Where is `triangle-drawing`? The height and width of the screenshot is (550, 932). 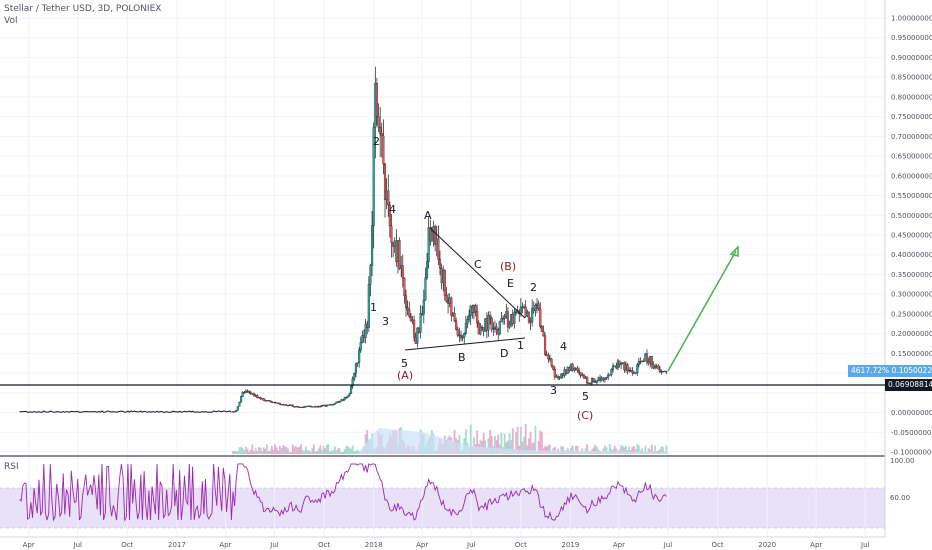 triangle-drawing is located at coordinates (465, 289).